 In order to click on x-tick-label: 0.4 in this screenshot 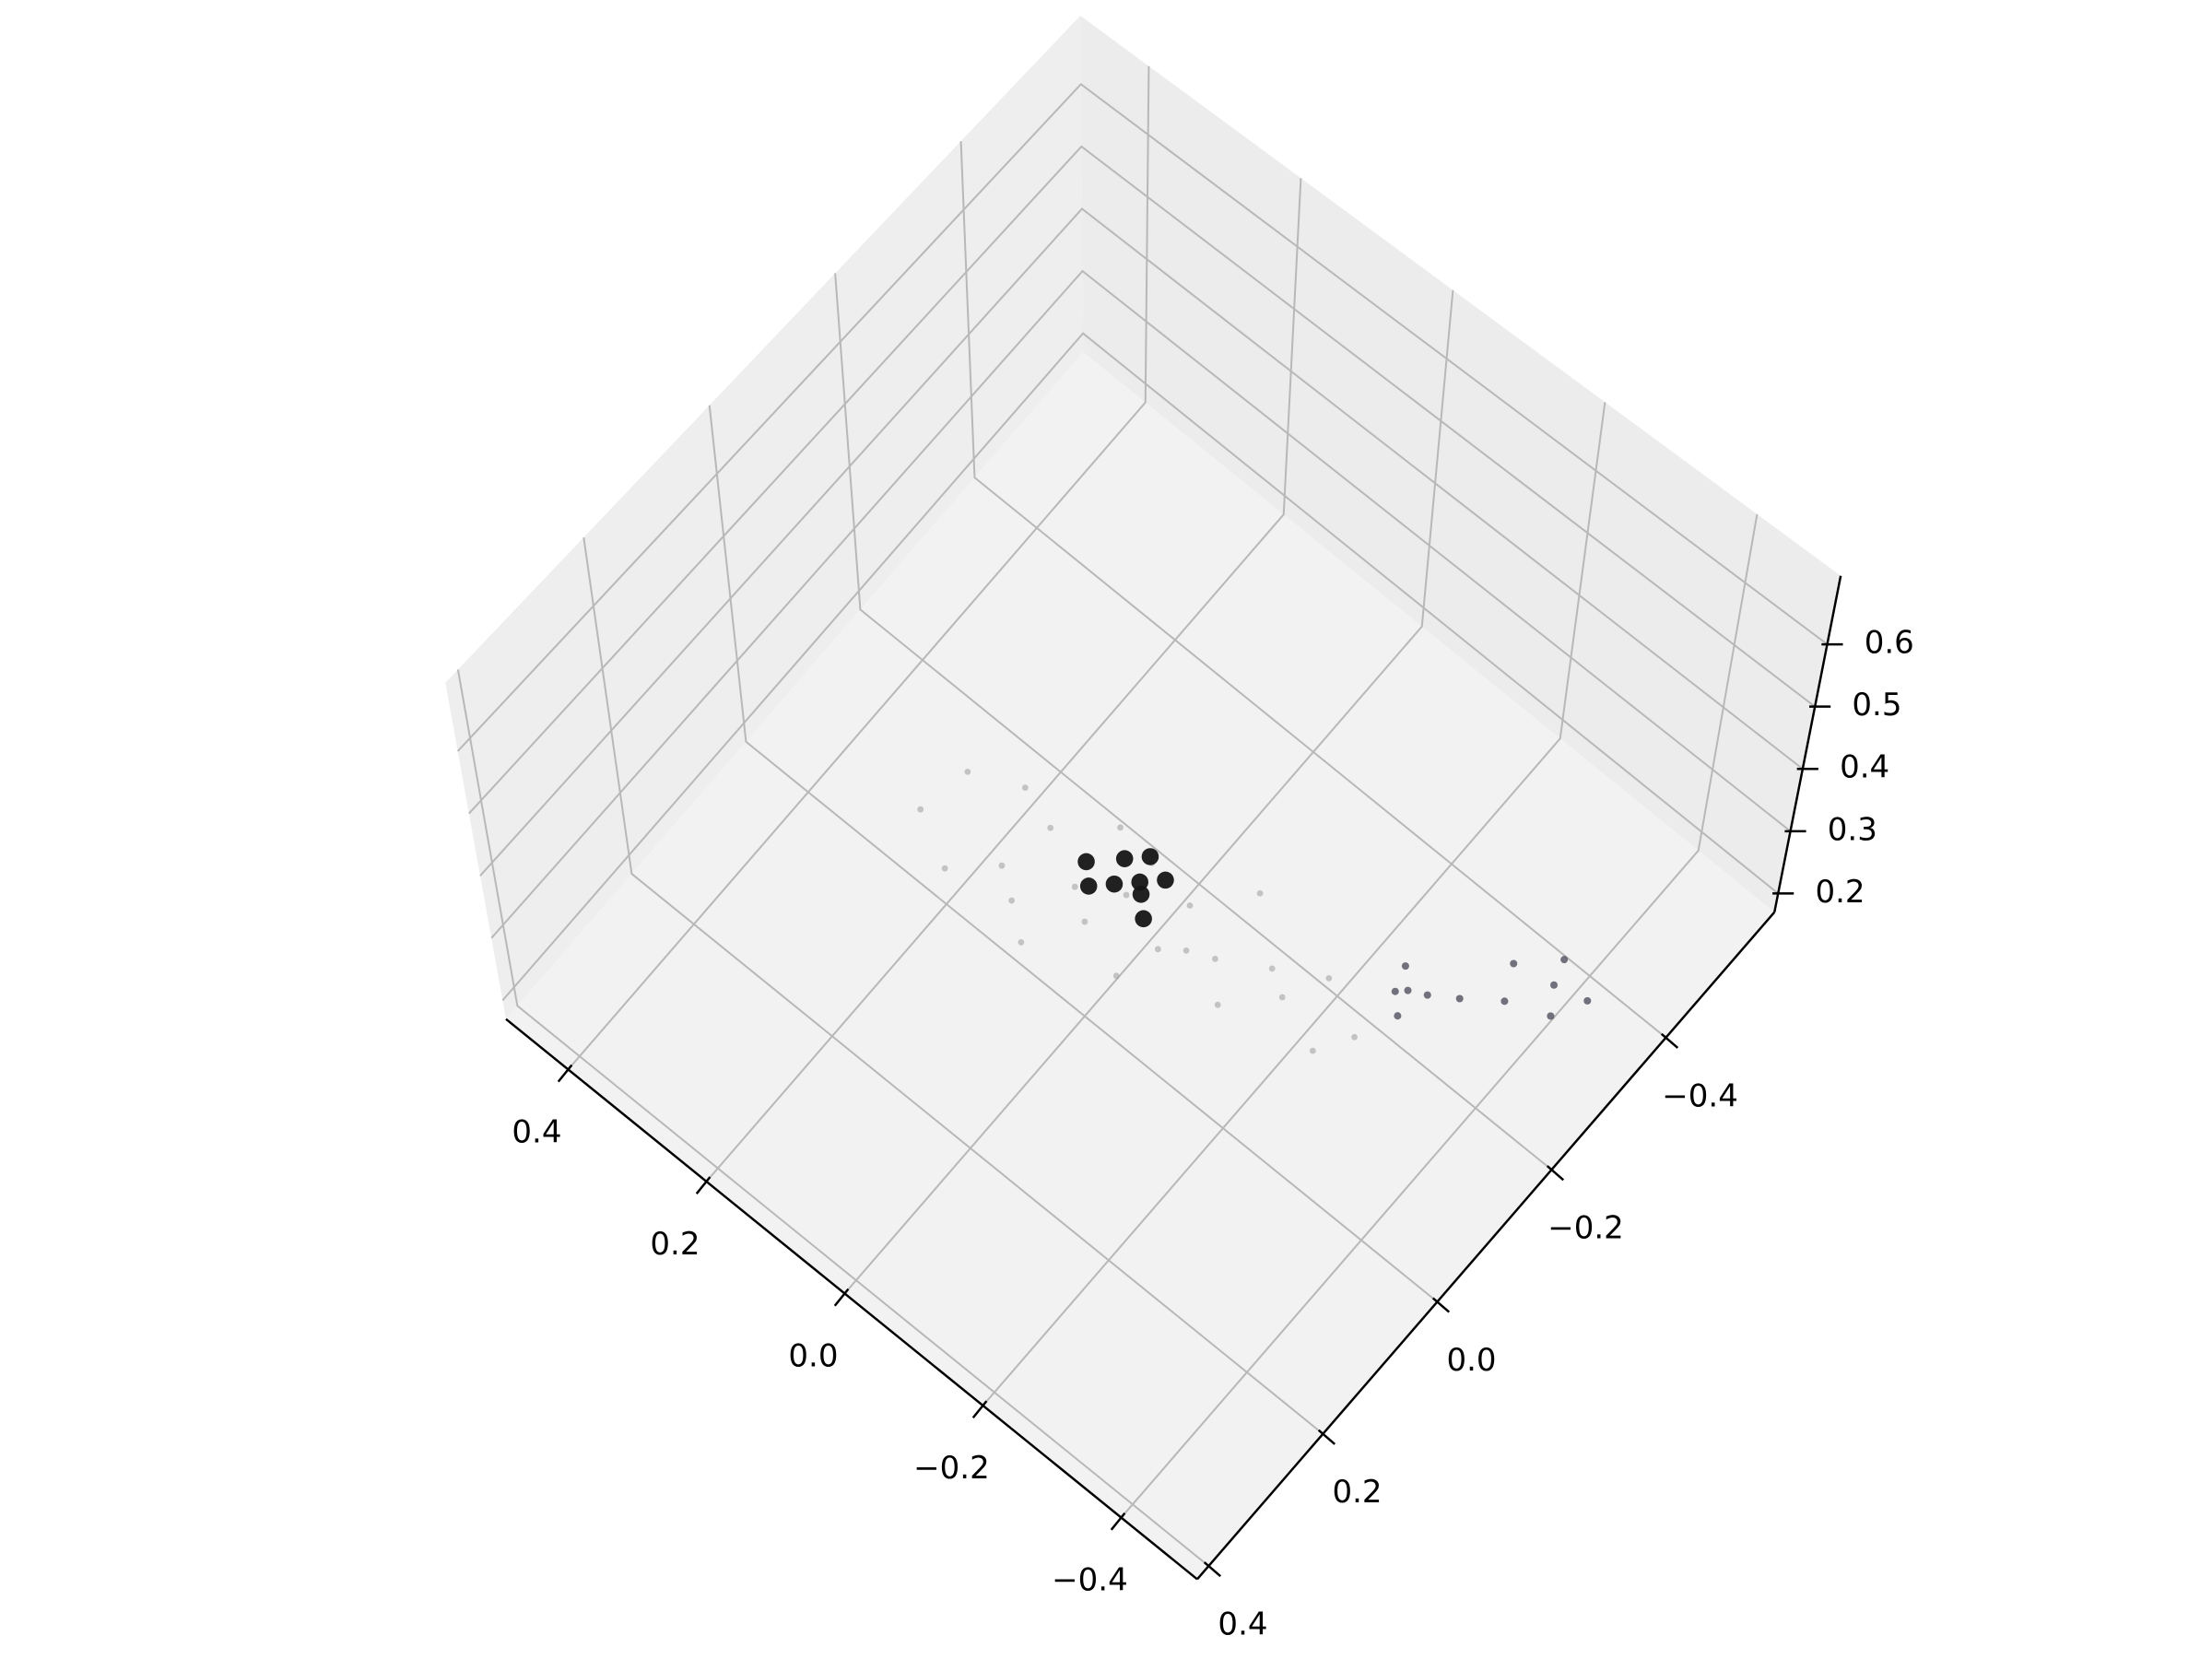, I will do `click(536, 1131)`.